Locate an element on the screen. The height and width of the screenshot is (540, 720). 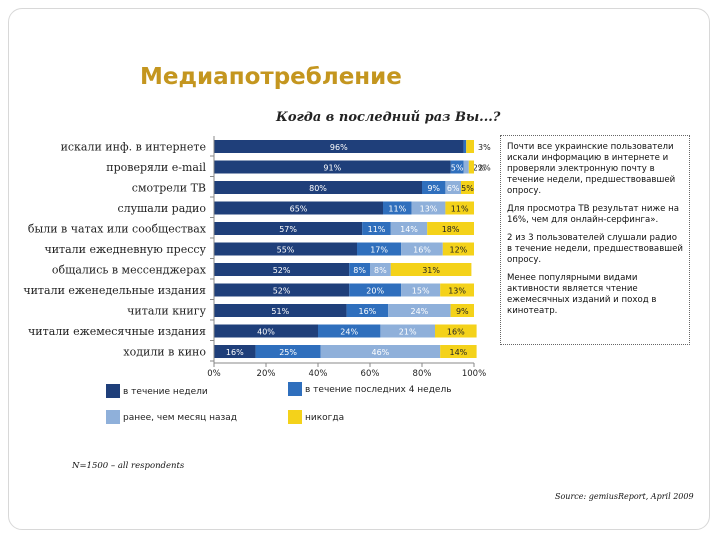
bar-data-label: 18% is located at coordinates (451, 229).